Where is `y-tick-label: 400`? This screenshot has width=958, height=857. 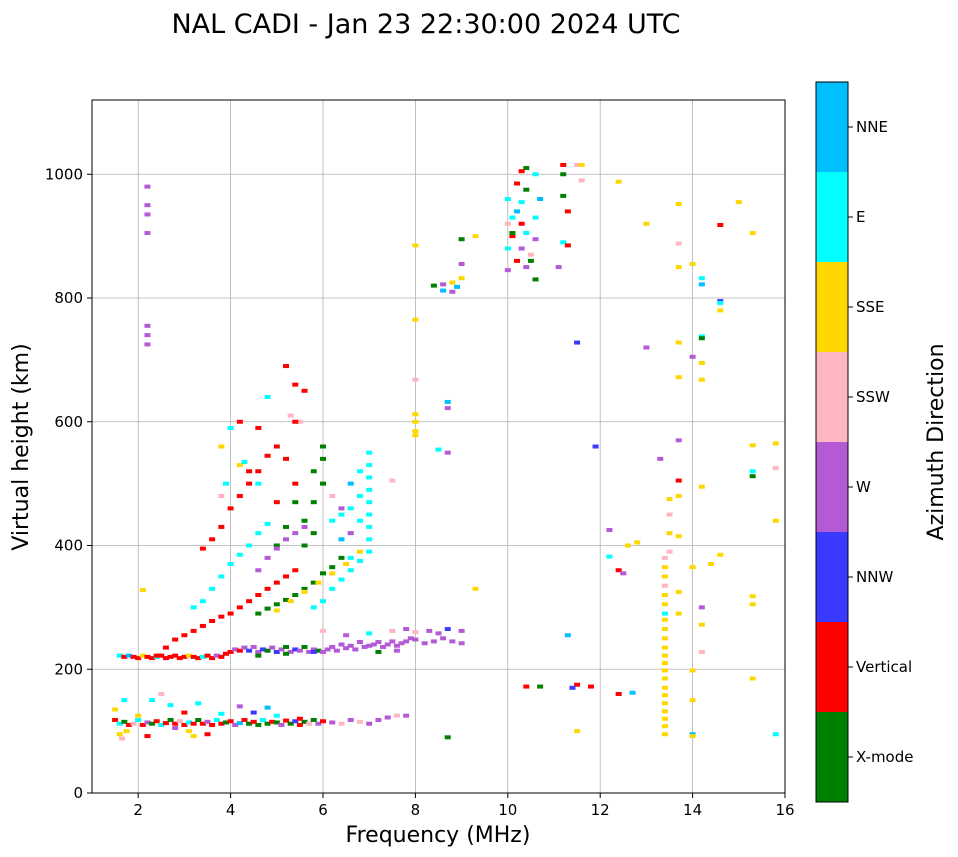 y-tick-label: 400 is located at coordinates (68, 546).